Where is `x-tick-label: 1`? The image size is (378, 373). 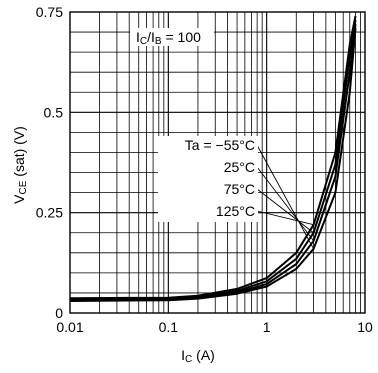
x-tick-label: 1 is located at coordinates (267, 327).